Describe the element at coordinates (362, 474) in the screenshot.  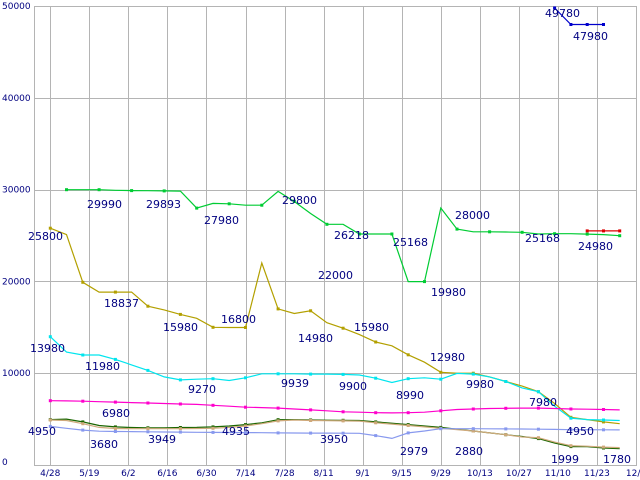
I see `x-tick-label: 9/1` at that location.